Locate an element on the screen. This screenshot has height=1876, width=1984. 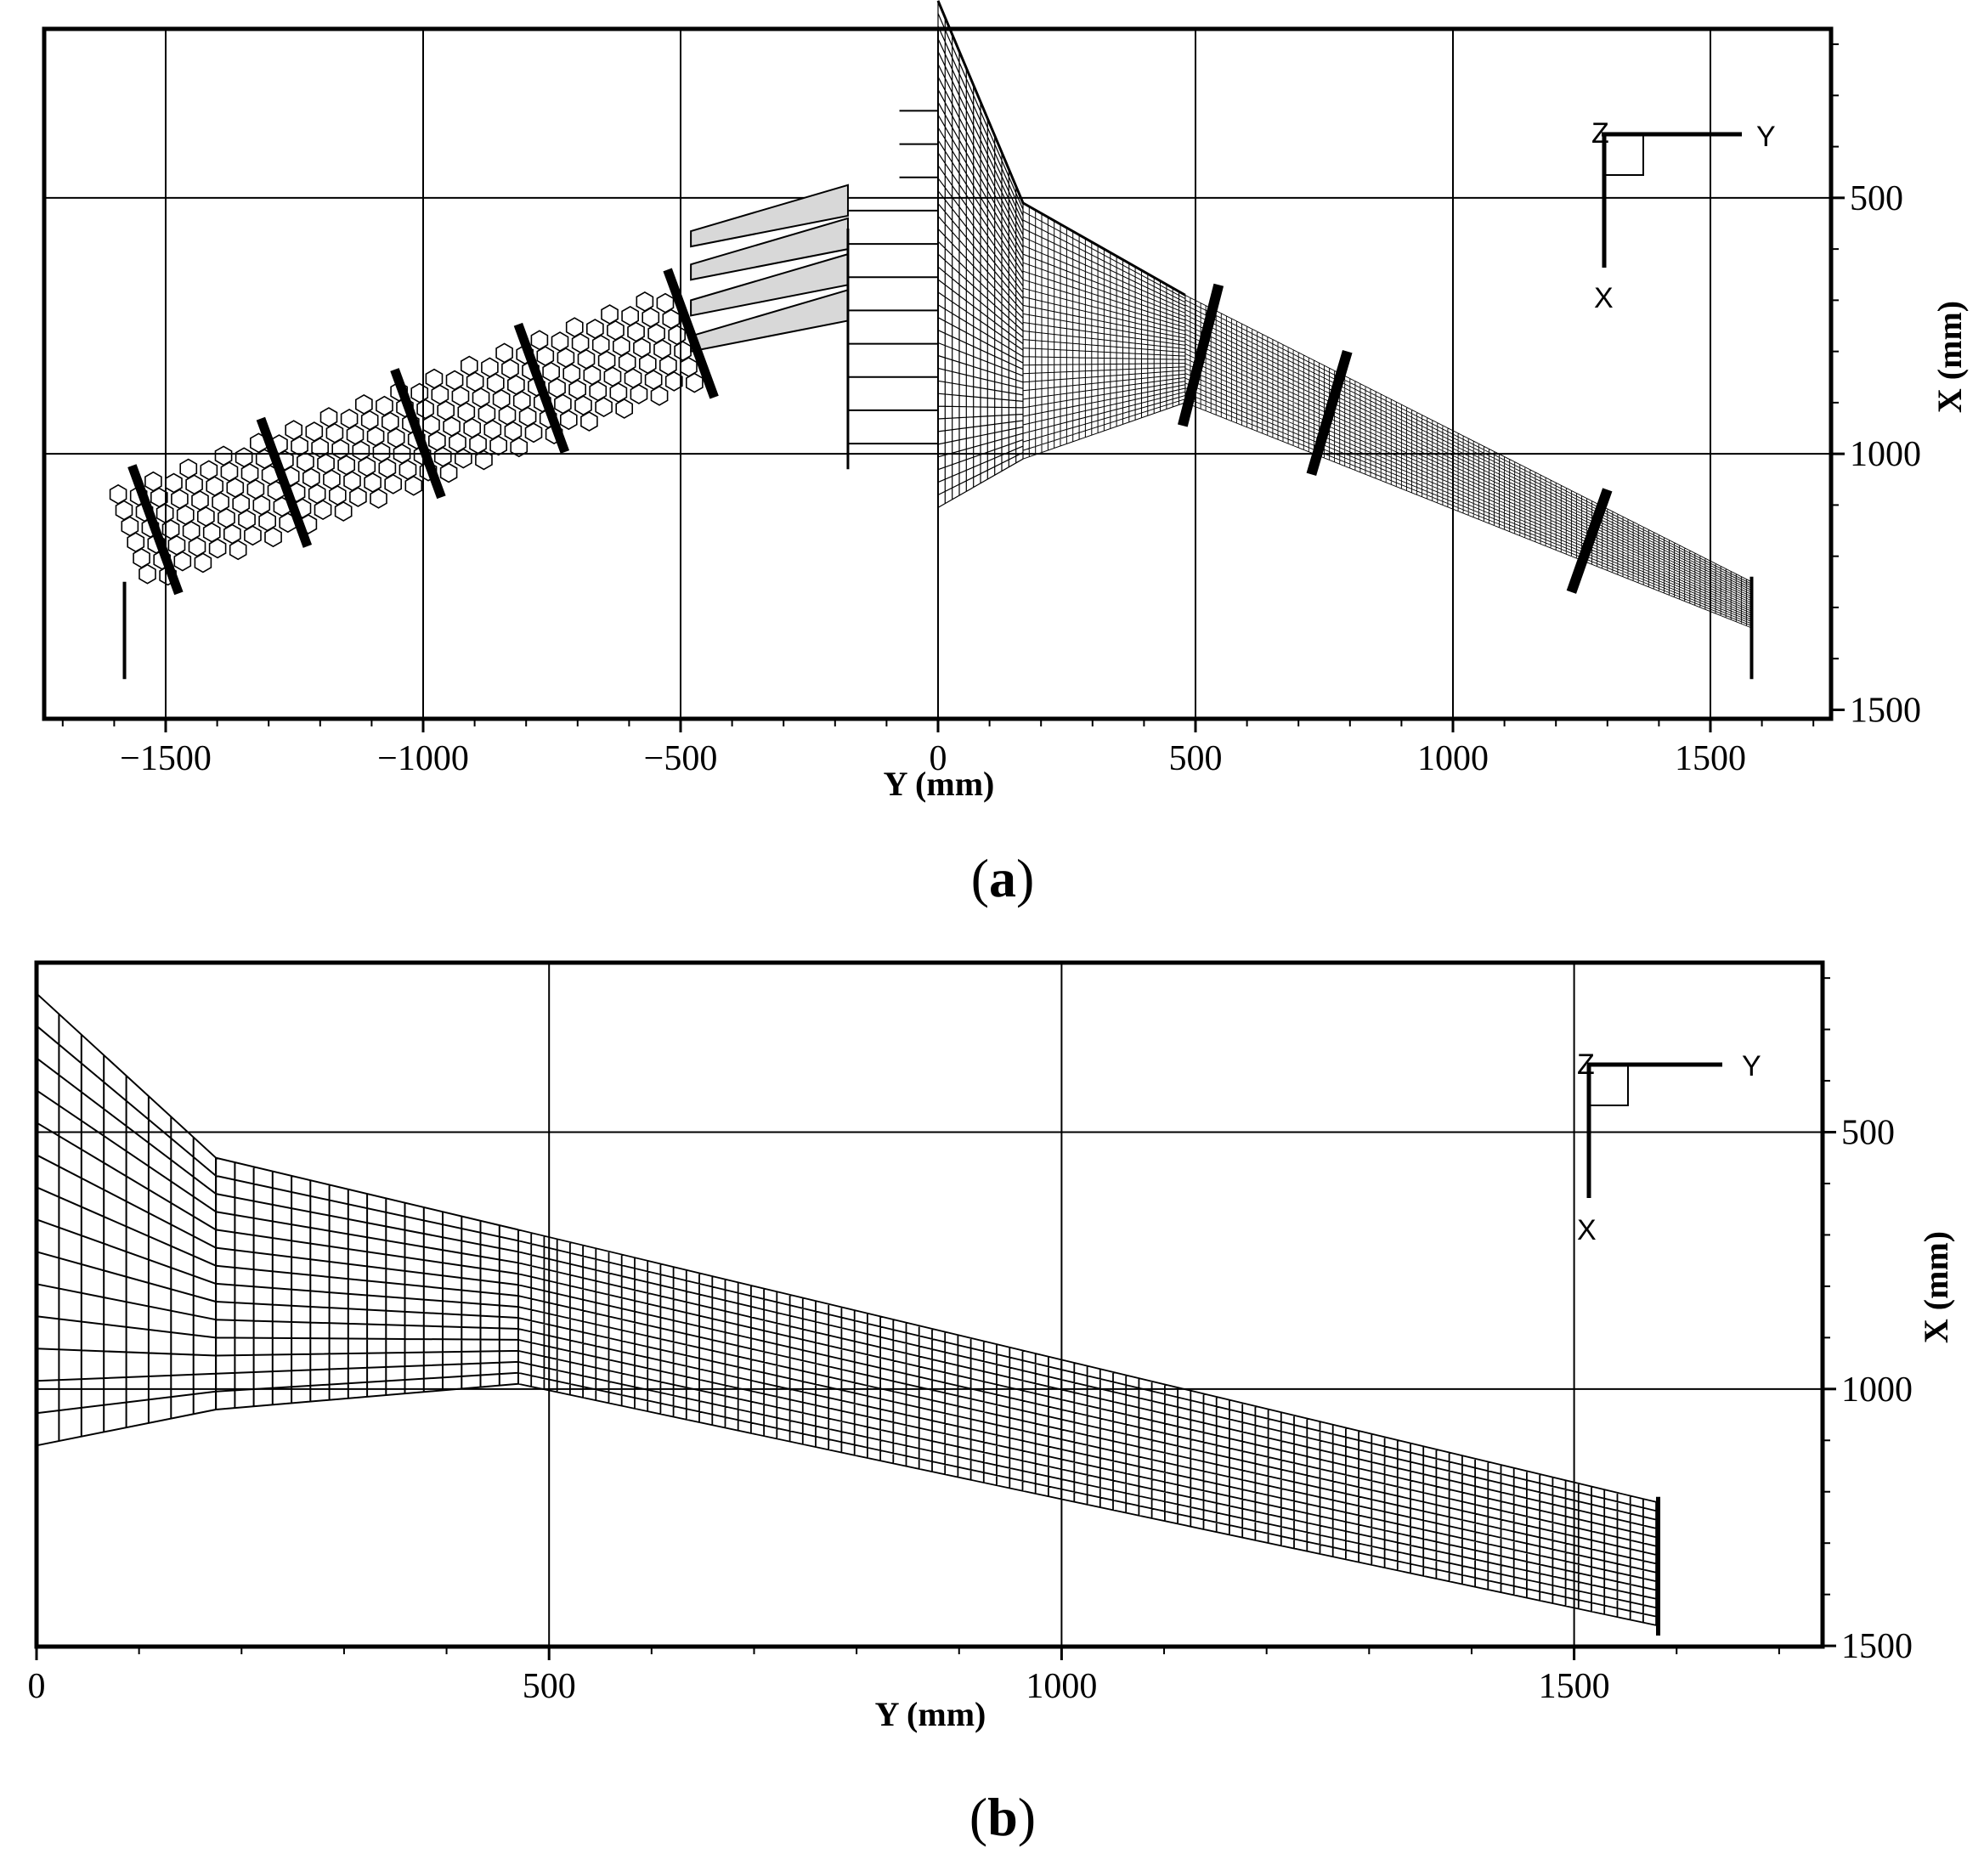
x-axis-ticks: −1500 −1000 −500 0 500 1000 1500 is located at coordinates (938, 748).